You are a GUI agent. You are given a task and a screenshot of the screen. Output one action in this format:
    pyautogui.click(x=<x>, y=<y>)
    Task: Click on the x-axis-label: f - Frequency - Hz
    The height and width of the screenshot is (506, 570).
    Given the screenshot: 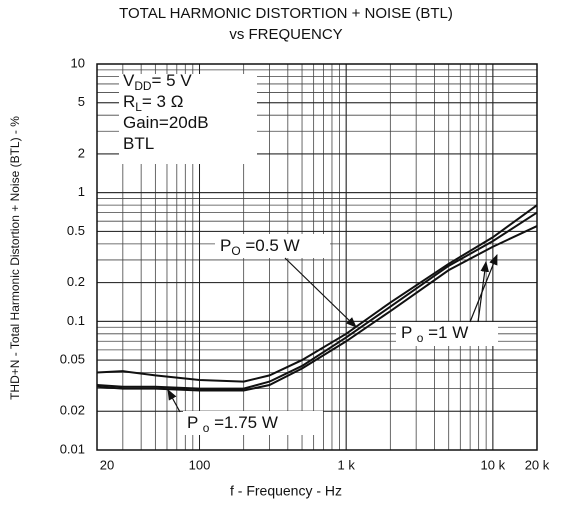 What is the action you would take?
    pyautogui.click(x=286, y=491)
    